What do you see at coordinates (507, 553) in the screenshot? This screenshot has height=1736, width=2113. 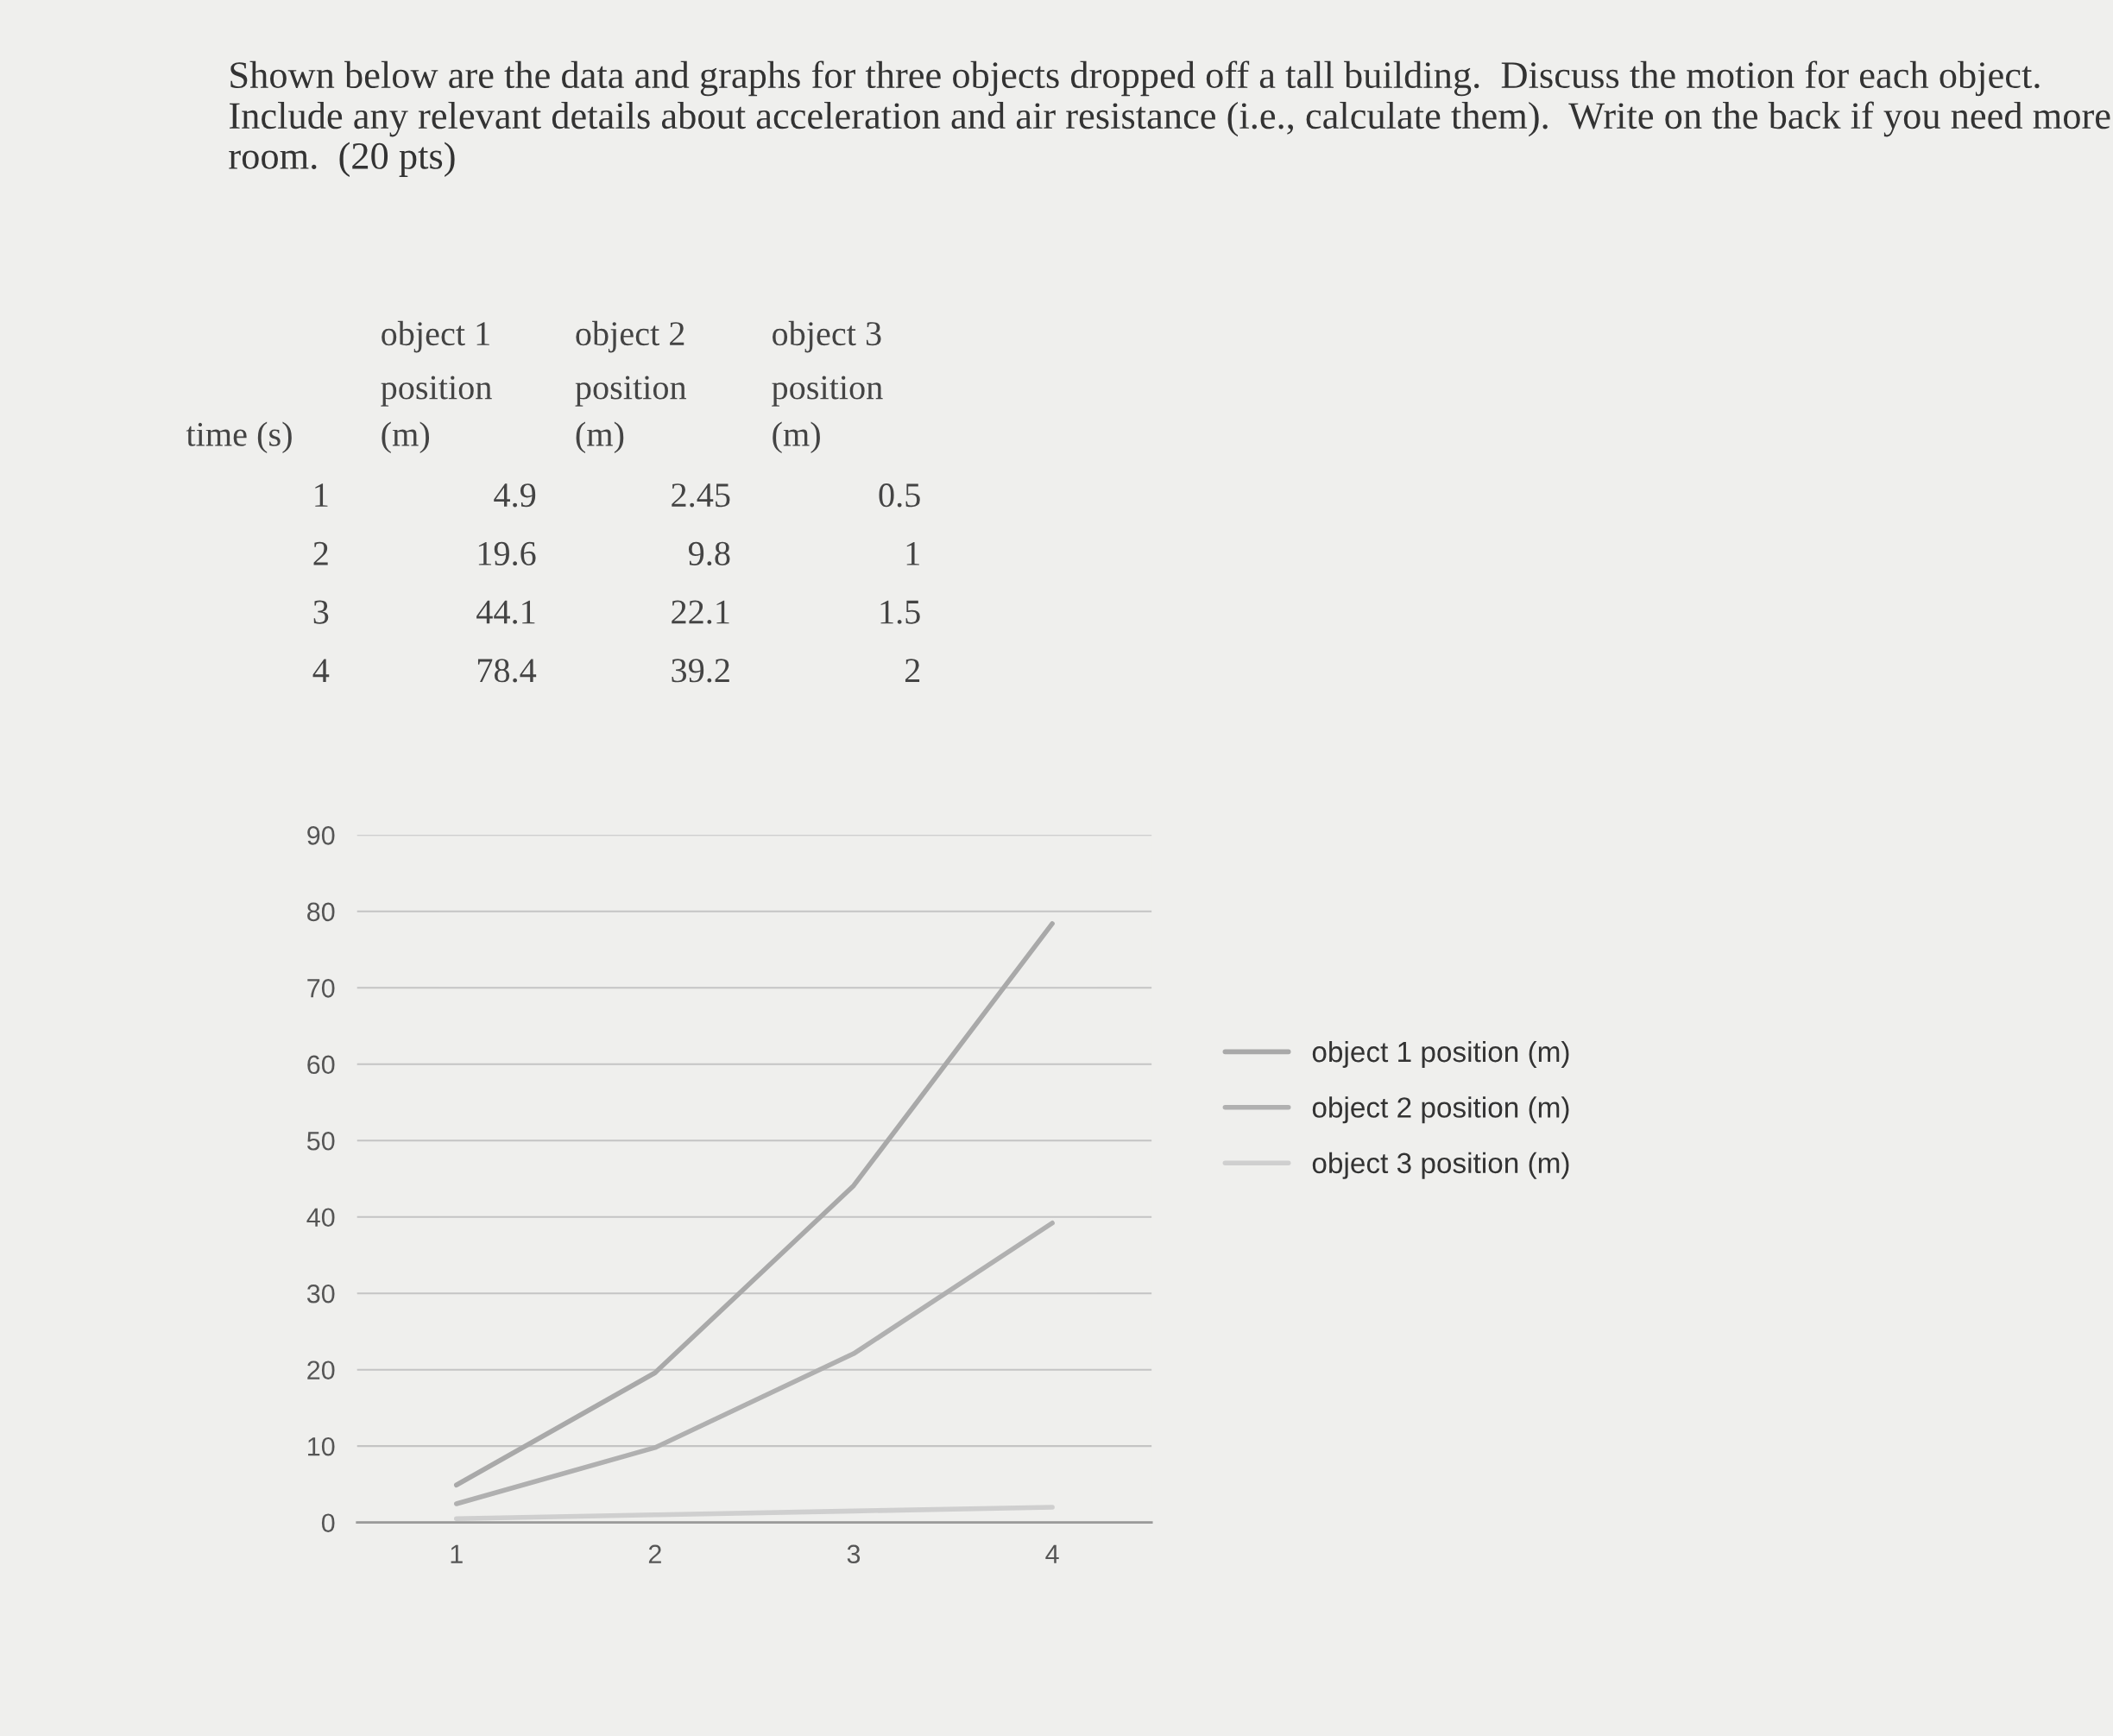 I see `text: 19.6` at bounding box center [507, 553].